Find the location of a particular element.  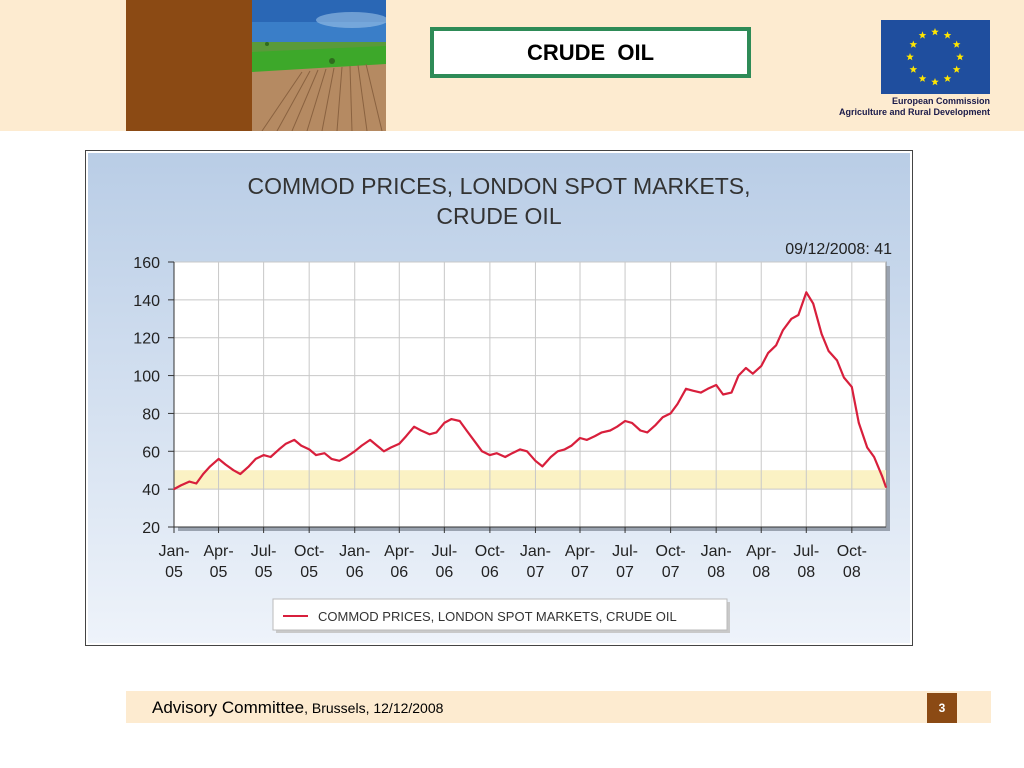

slide-title-box: CRUDE OIL is located at coordinates (590, 52).